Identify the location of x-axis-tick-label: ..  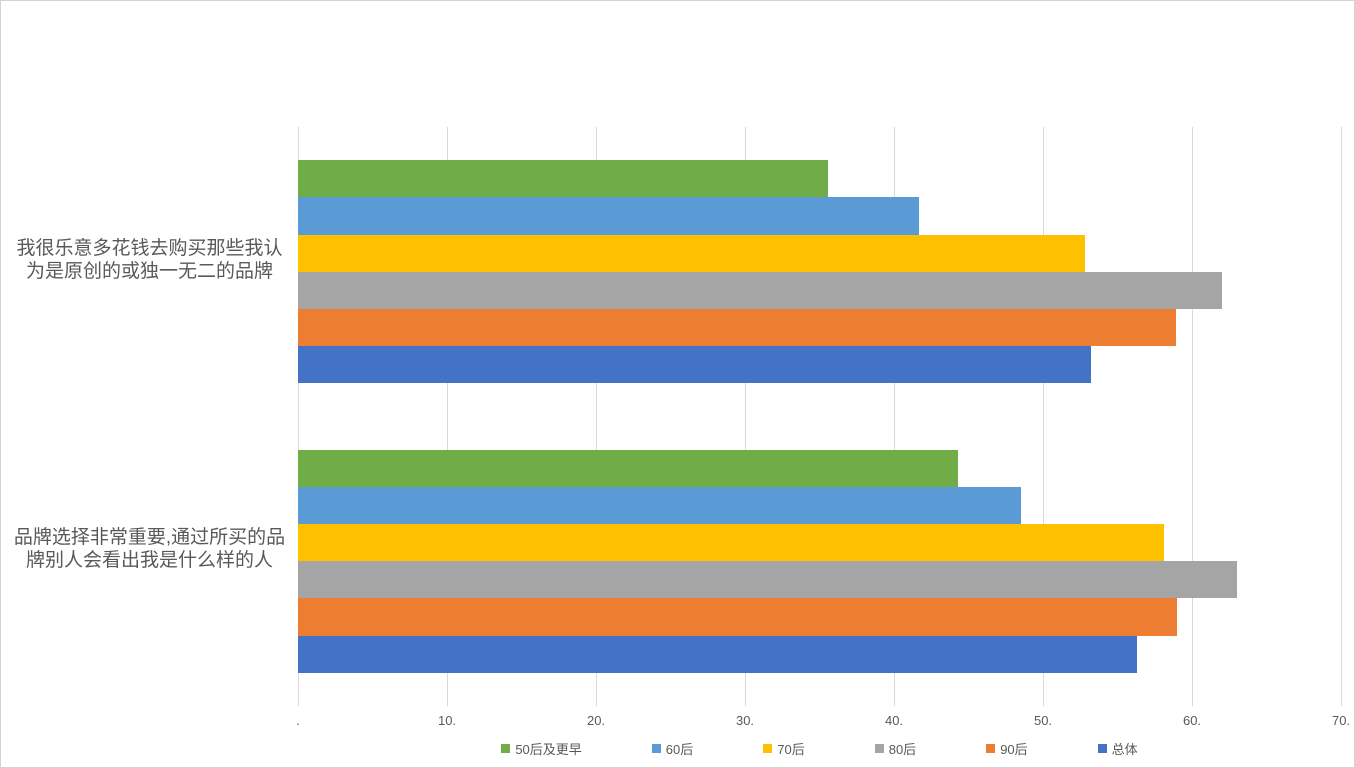
(298, 720).